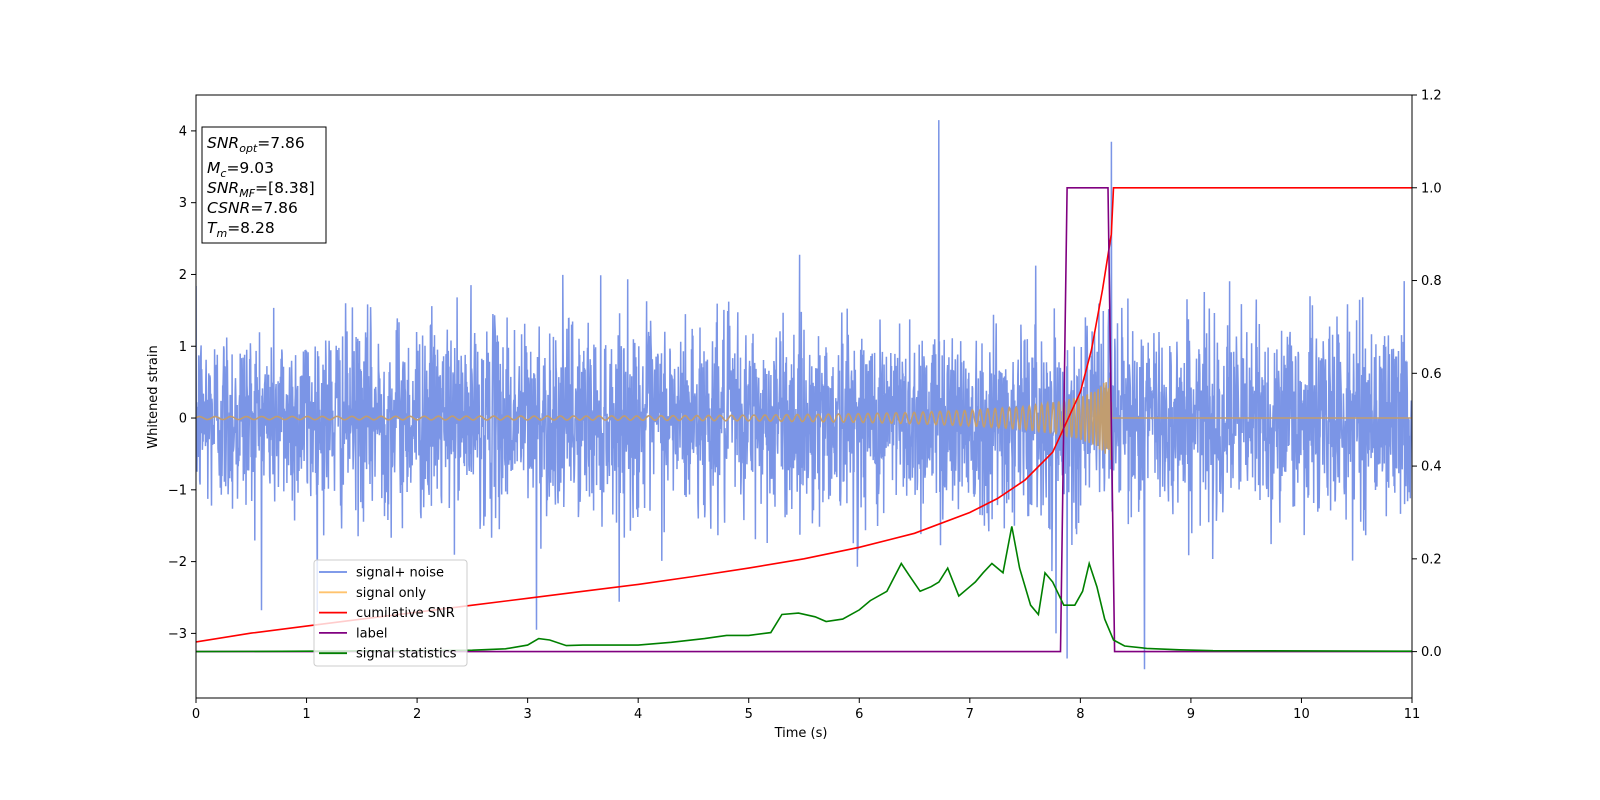  Describe the element at coordinates (183, 275) in the screenshot. I see `y-tick-label-left: 2` at that location.